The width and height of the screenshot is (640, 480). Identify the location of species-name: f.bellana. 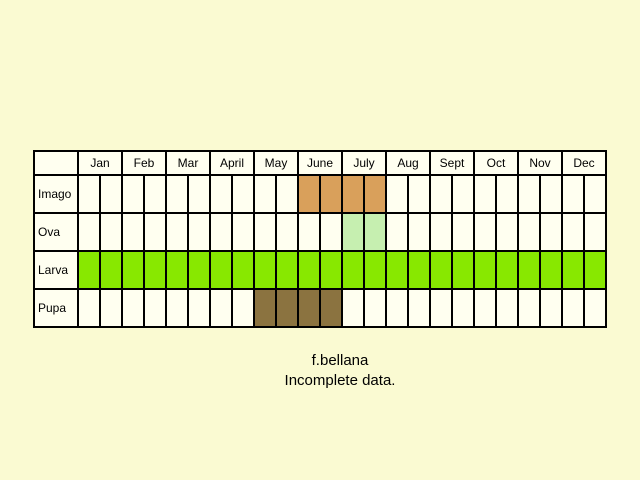
(340, 360).